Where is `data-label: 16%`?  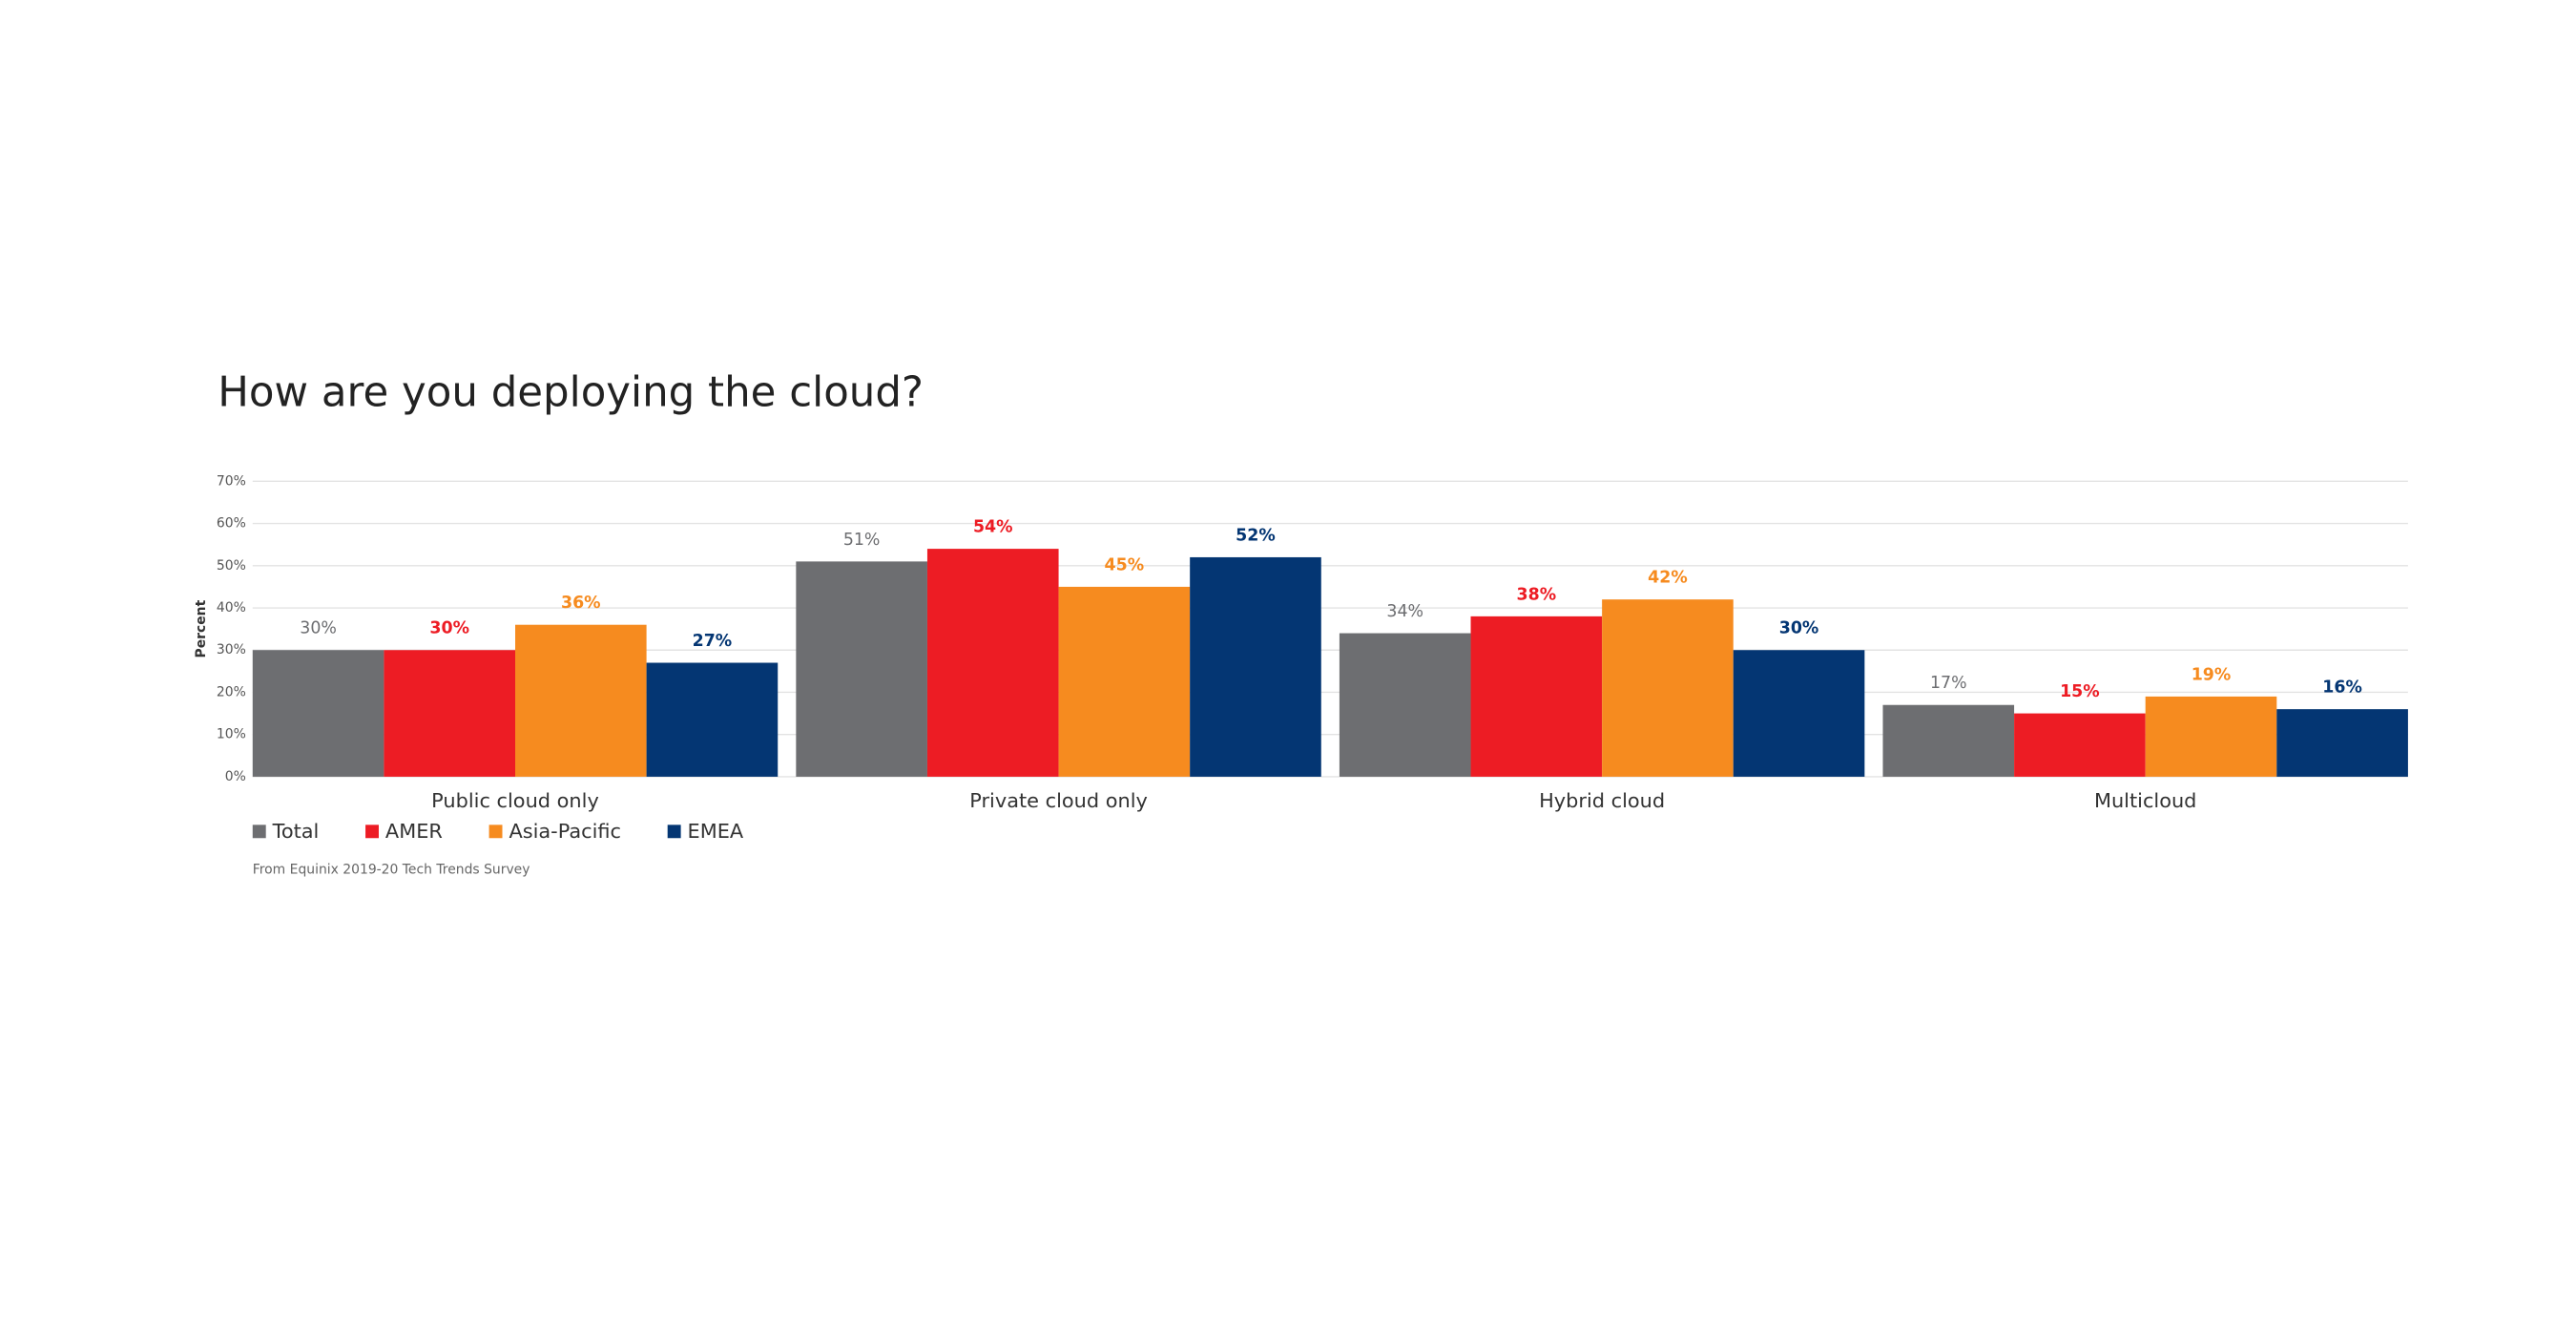
data-label: 16% is located at coordinates (2342, 688).